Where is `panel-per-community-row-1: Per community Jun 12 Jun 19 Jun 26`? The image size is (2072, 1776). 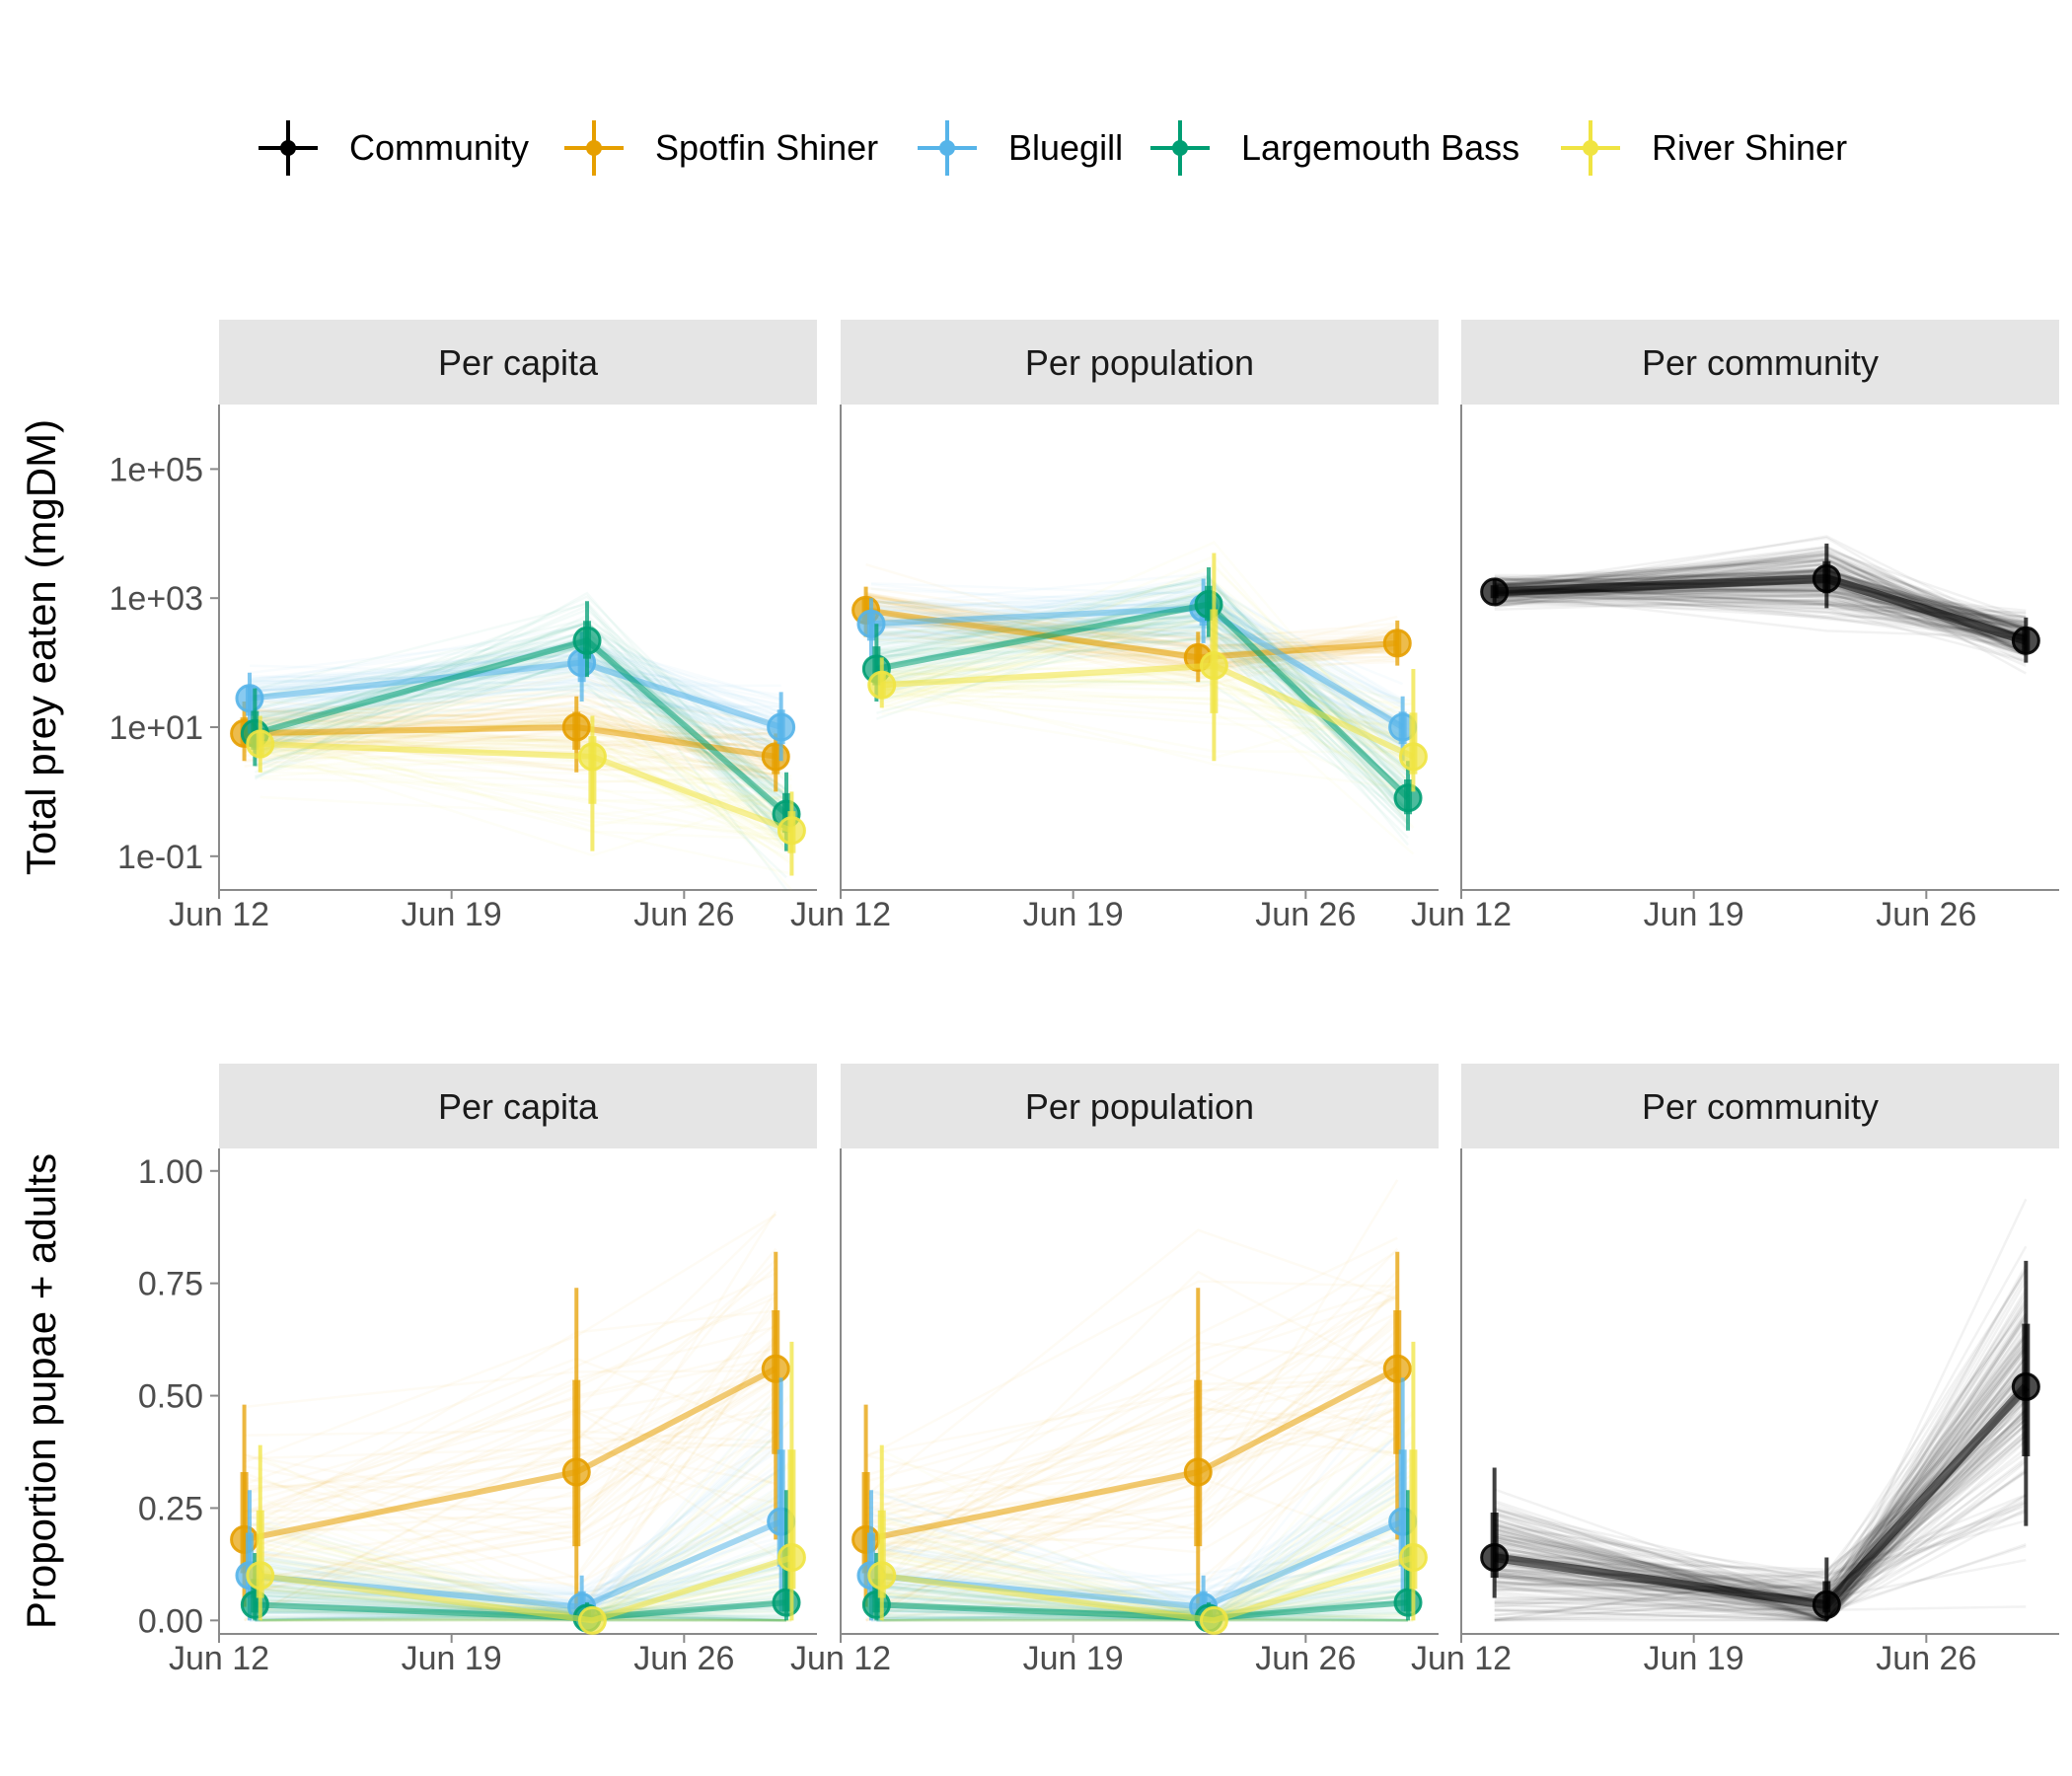
panel-per-community-row-1: Per community Jun 12 Jun 19 Jun 26 is located at coordinates (1735, 626).